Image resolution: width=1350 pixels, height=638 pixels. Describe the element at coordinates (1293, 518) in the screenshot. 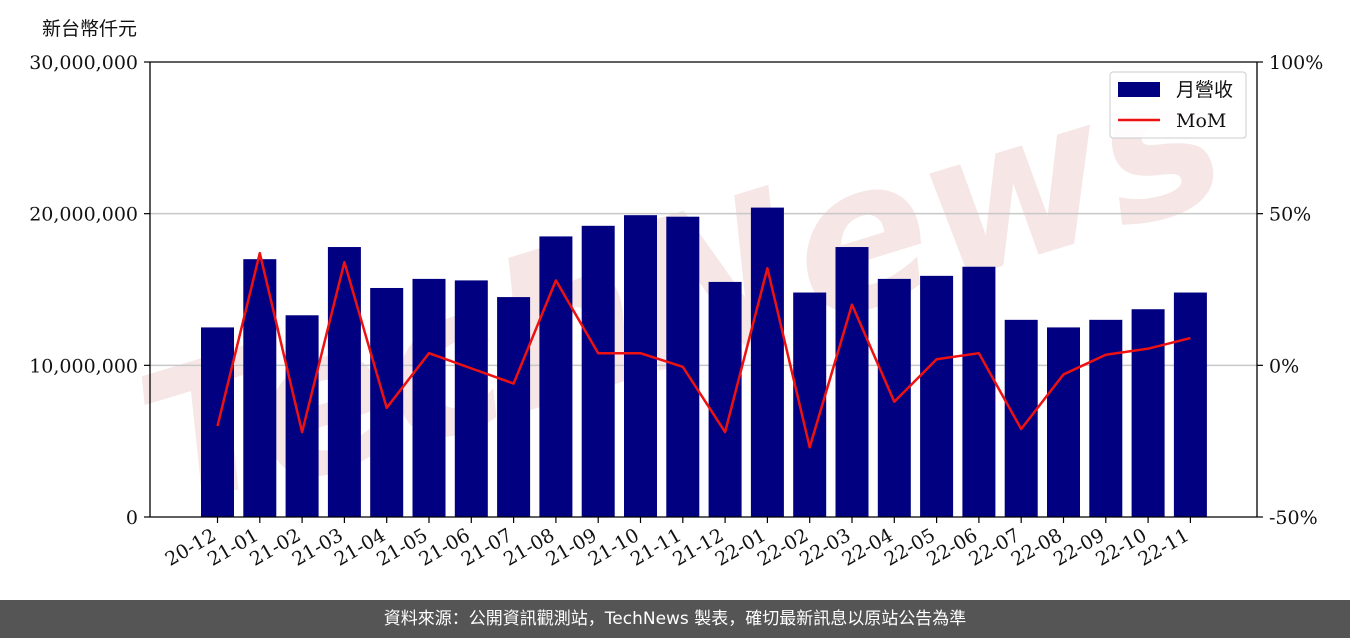

I see `y-right-tick-label: -50%` at that location.